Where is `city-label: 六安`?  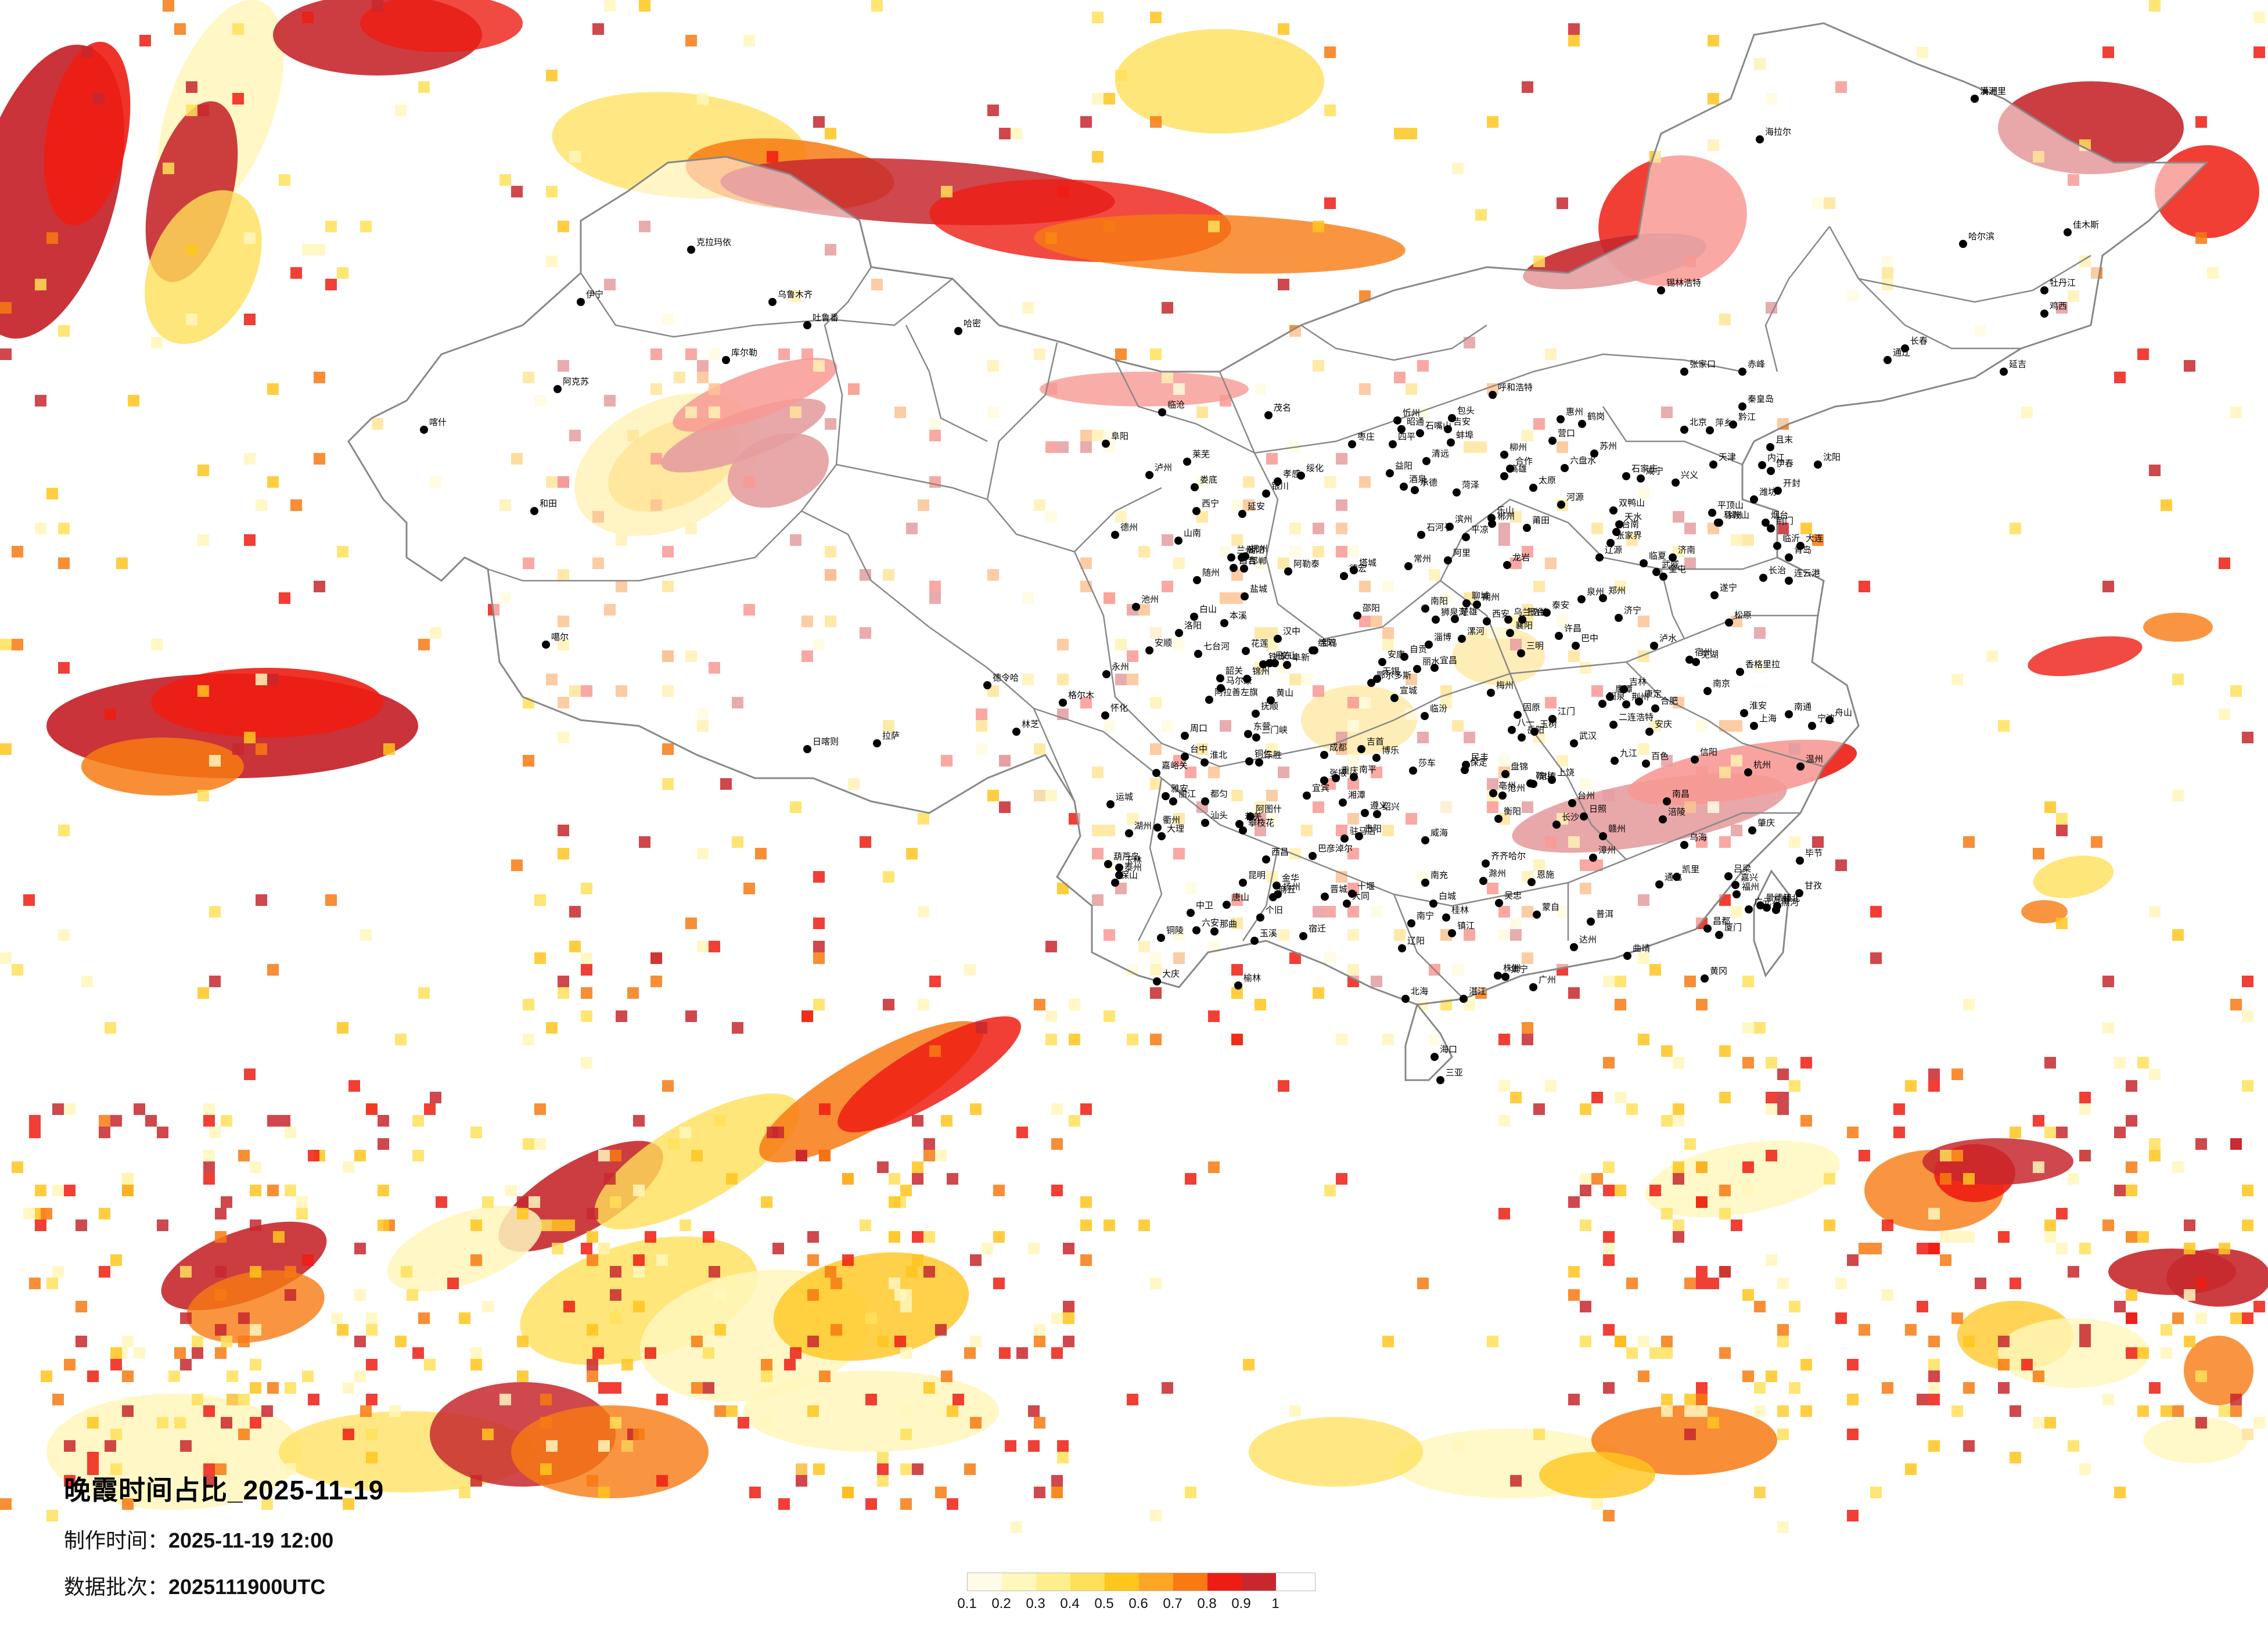 city-label: 六安 is located at coordinates (1210, 923).